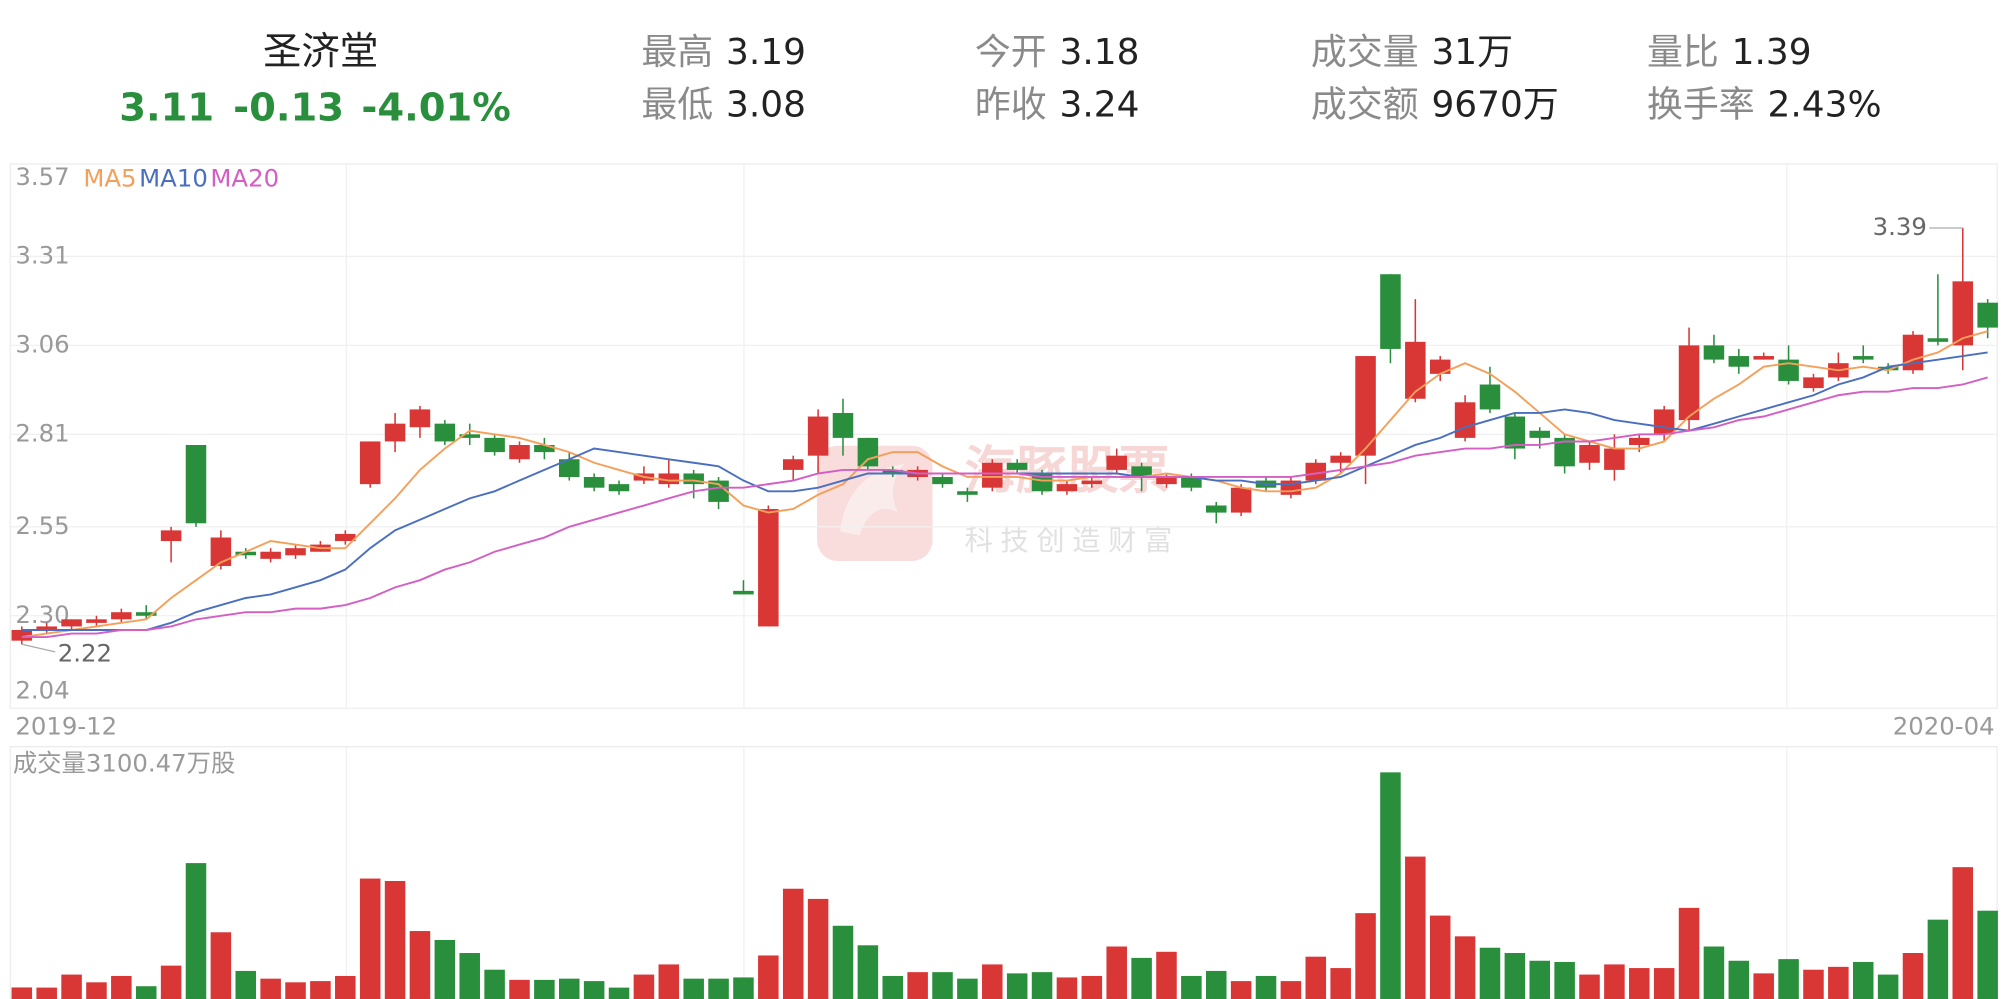  Describe the element at coordinates (1365, 104) in the screenshot. I see `stat-label: 成交额` at that location.